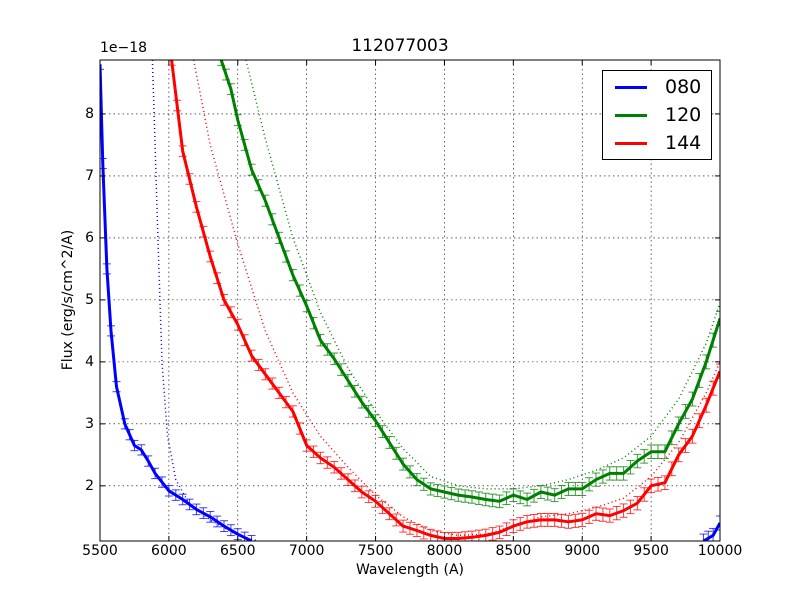 Image resolution: width=800 pixels, height=600 pixels. I want to click on y-tick-label: 5, so click(89, 299).